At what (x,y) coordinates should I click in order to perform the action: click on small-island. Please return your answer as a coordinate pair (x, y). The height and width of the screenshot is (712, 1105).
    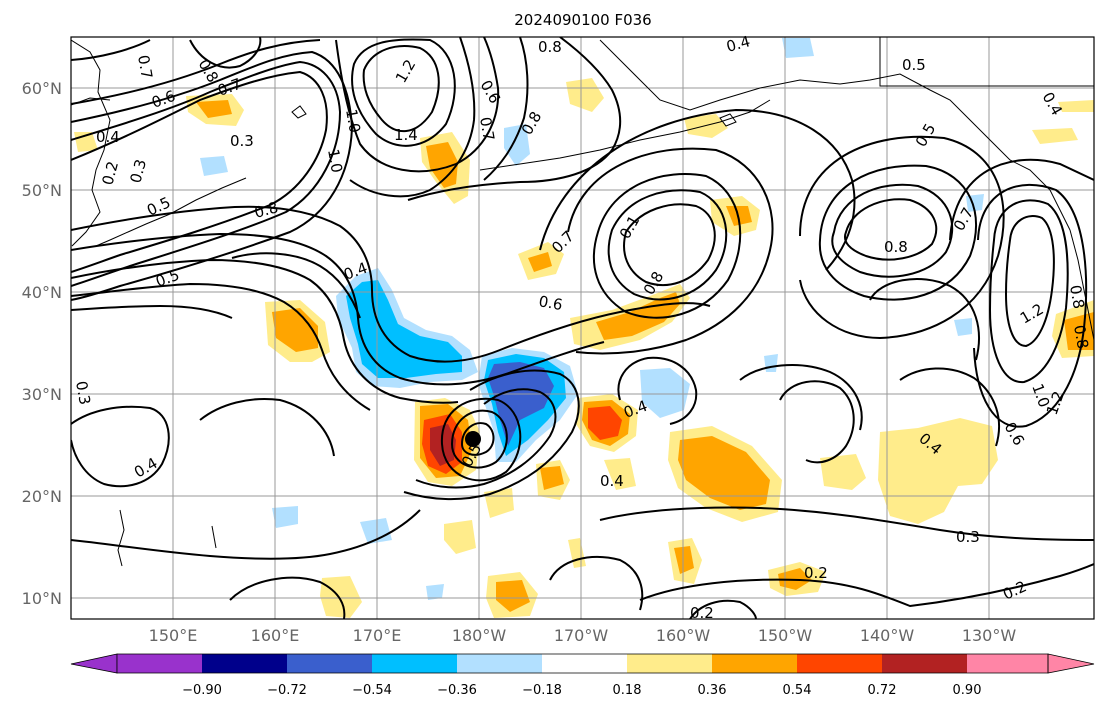
    Looking at the image, I should click on (299, 112).